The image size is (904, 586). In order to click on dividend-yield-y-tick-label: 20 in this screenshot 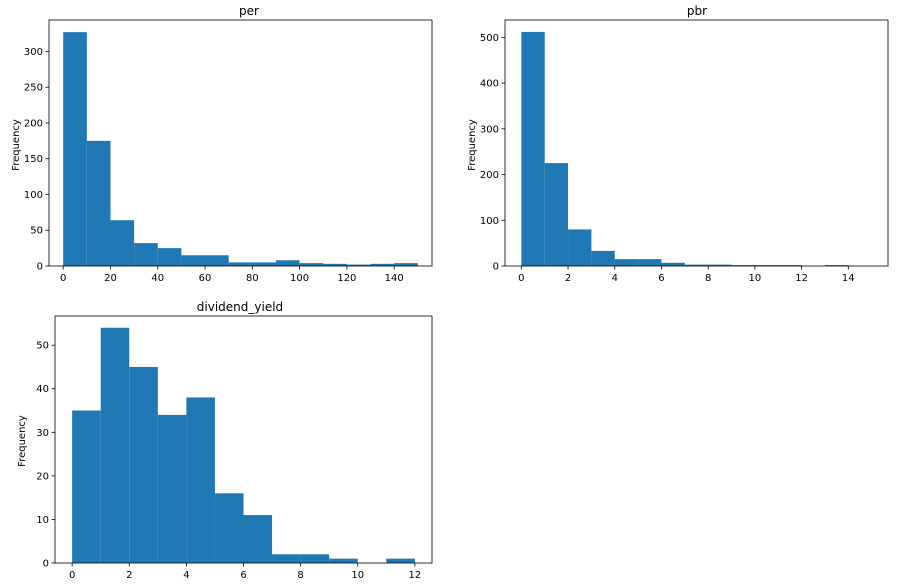, I will do `click(42, 476)`.